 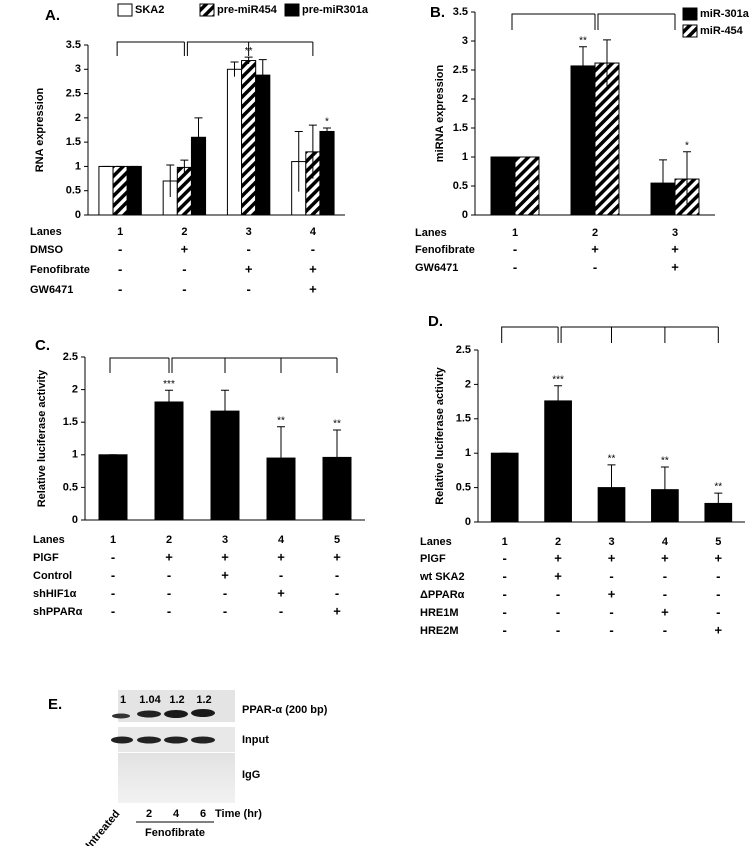 I want to click on row-label: Input, so click(x=255, y=740).